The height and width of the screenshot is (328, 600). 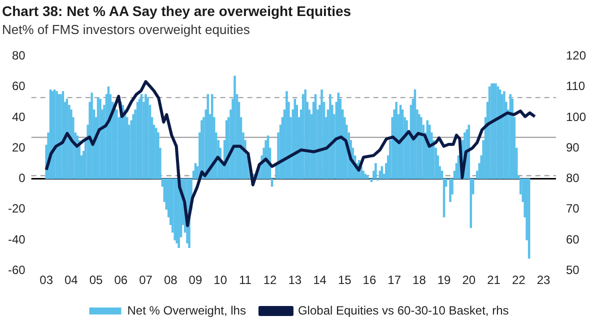 What do you see at coordinates (171, 280) in the screenshot?
I see `x-tick-label: 08` at bounding box center [171, 280].